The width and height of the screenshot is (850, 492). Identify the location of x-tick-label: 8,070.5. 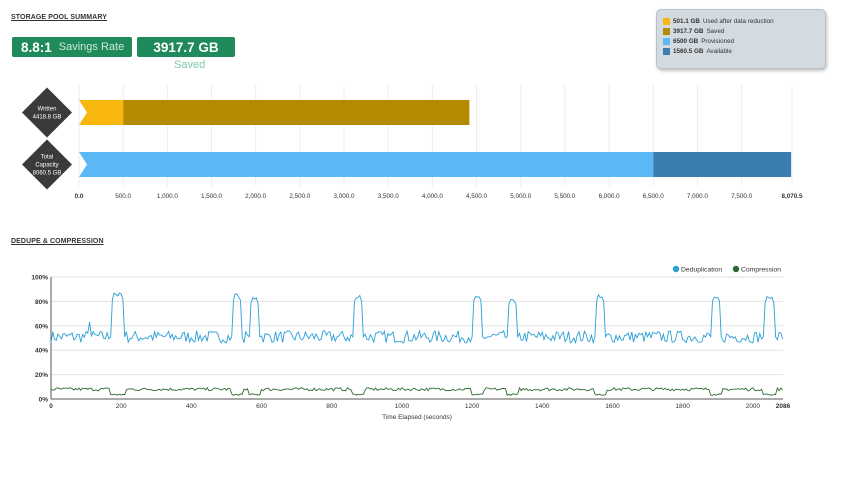
(792, 196).